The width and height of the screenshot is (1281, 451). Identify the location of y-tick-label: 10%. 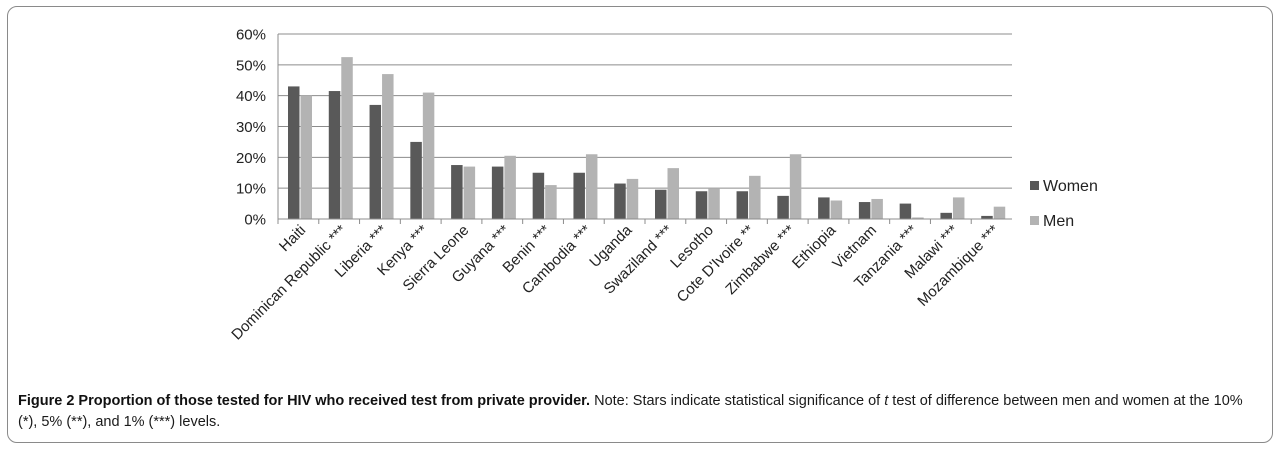
(251, 189).